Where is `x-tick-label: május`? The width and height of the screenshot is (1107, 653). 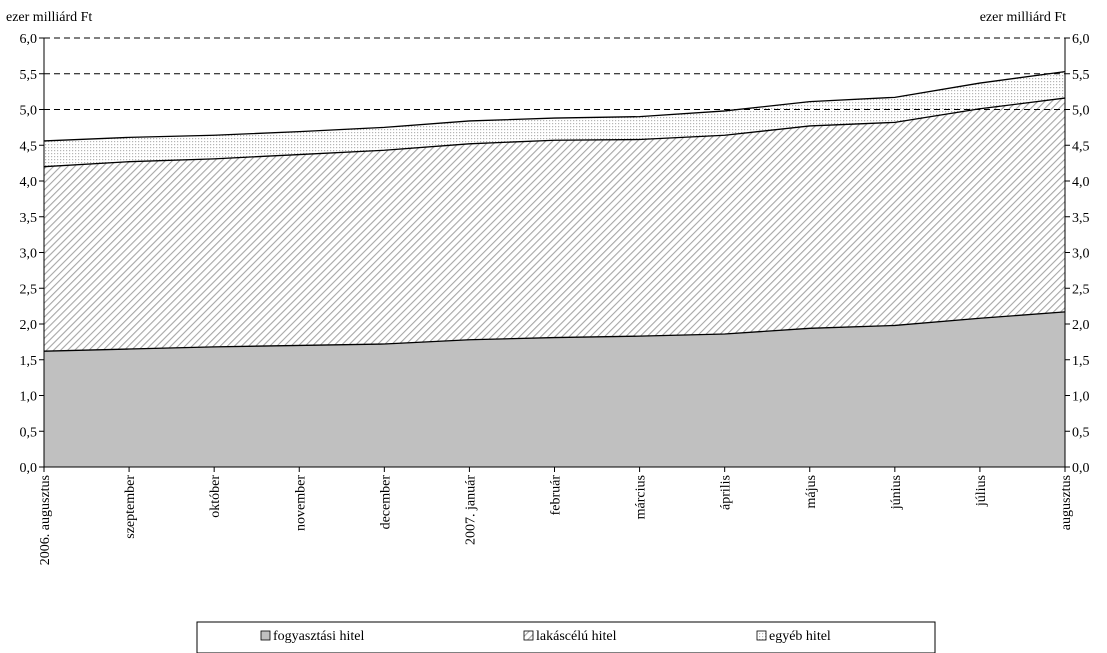
x-tick-label: május is located at coordinates (811, 491).